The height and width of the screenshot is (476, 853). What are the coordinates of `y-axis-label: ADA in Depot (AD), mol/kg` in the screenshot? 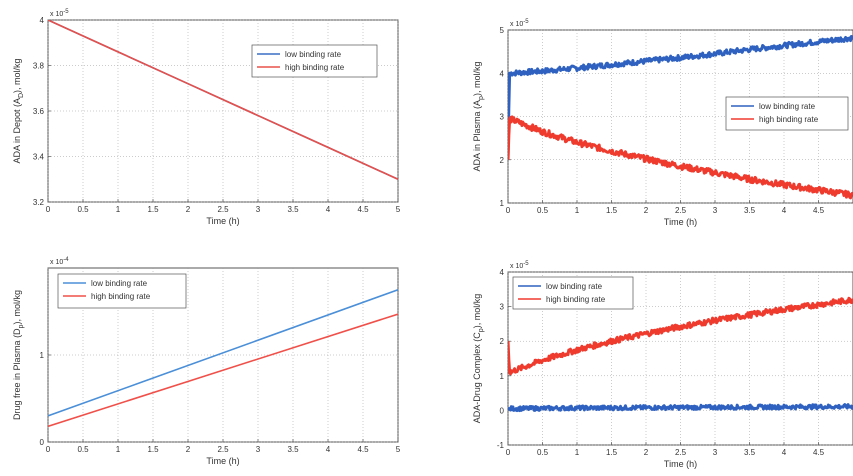 It's located at (18, 110).